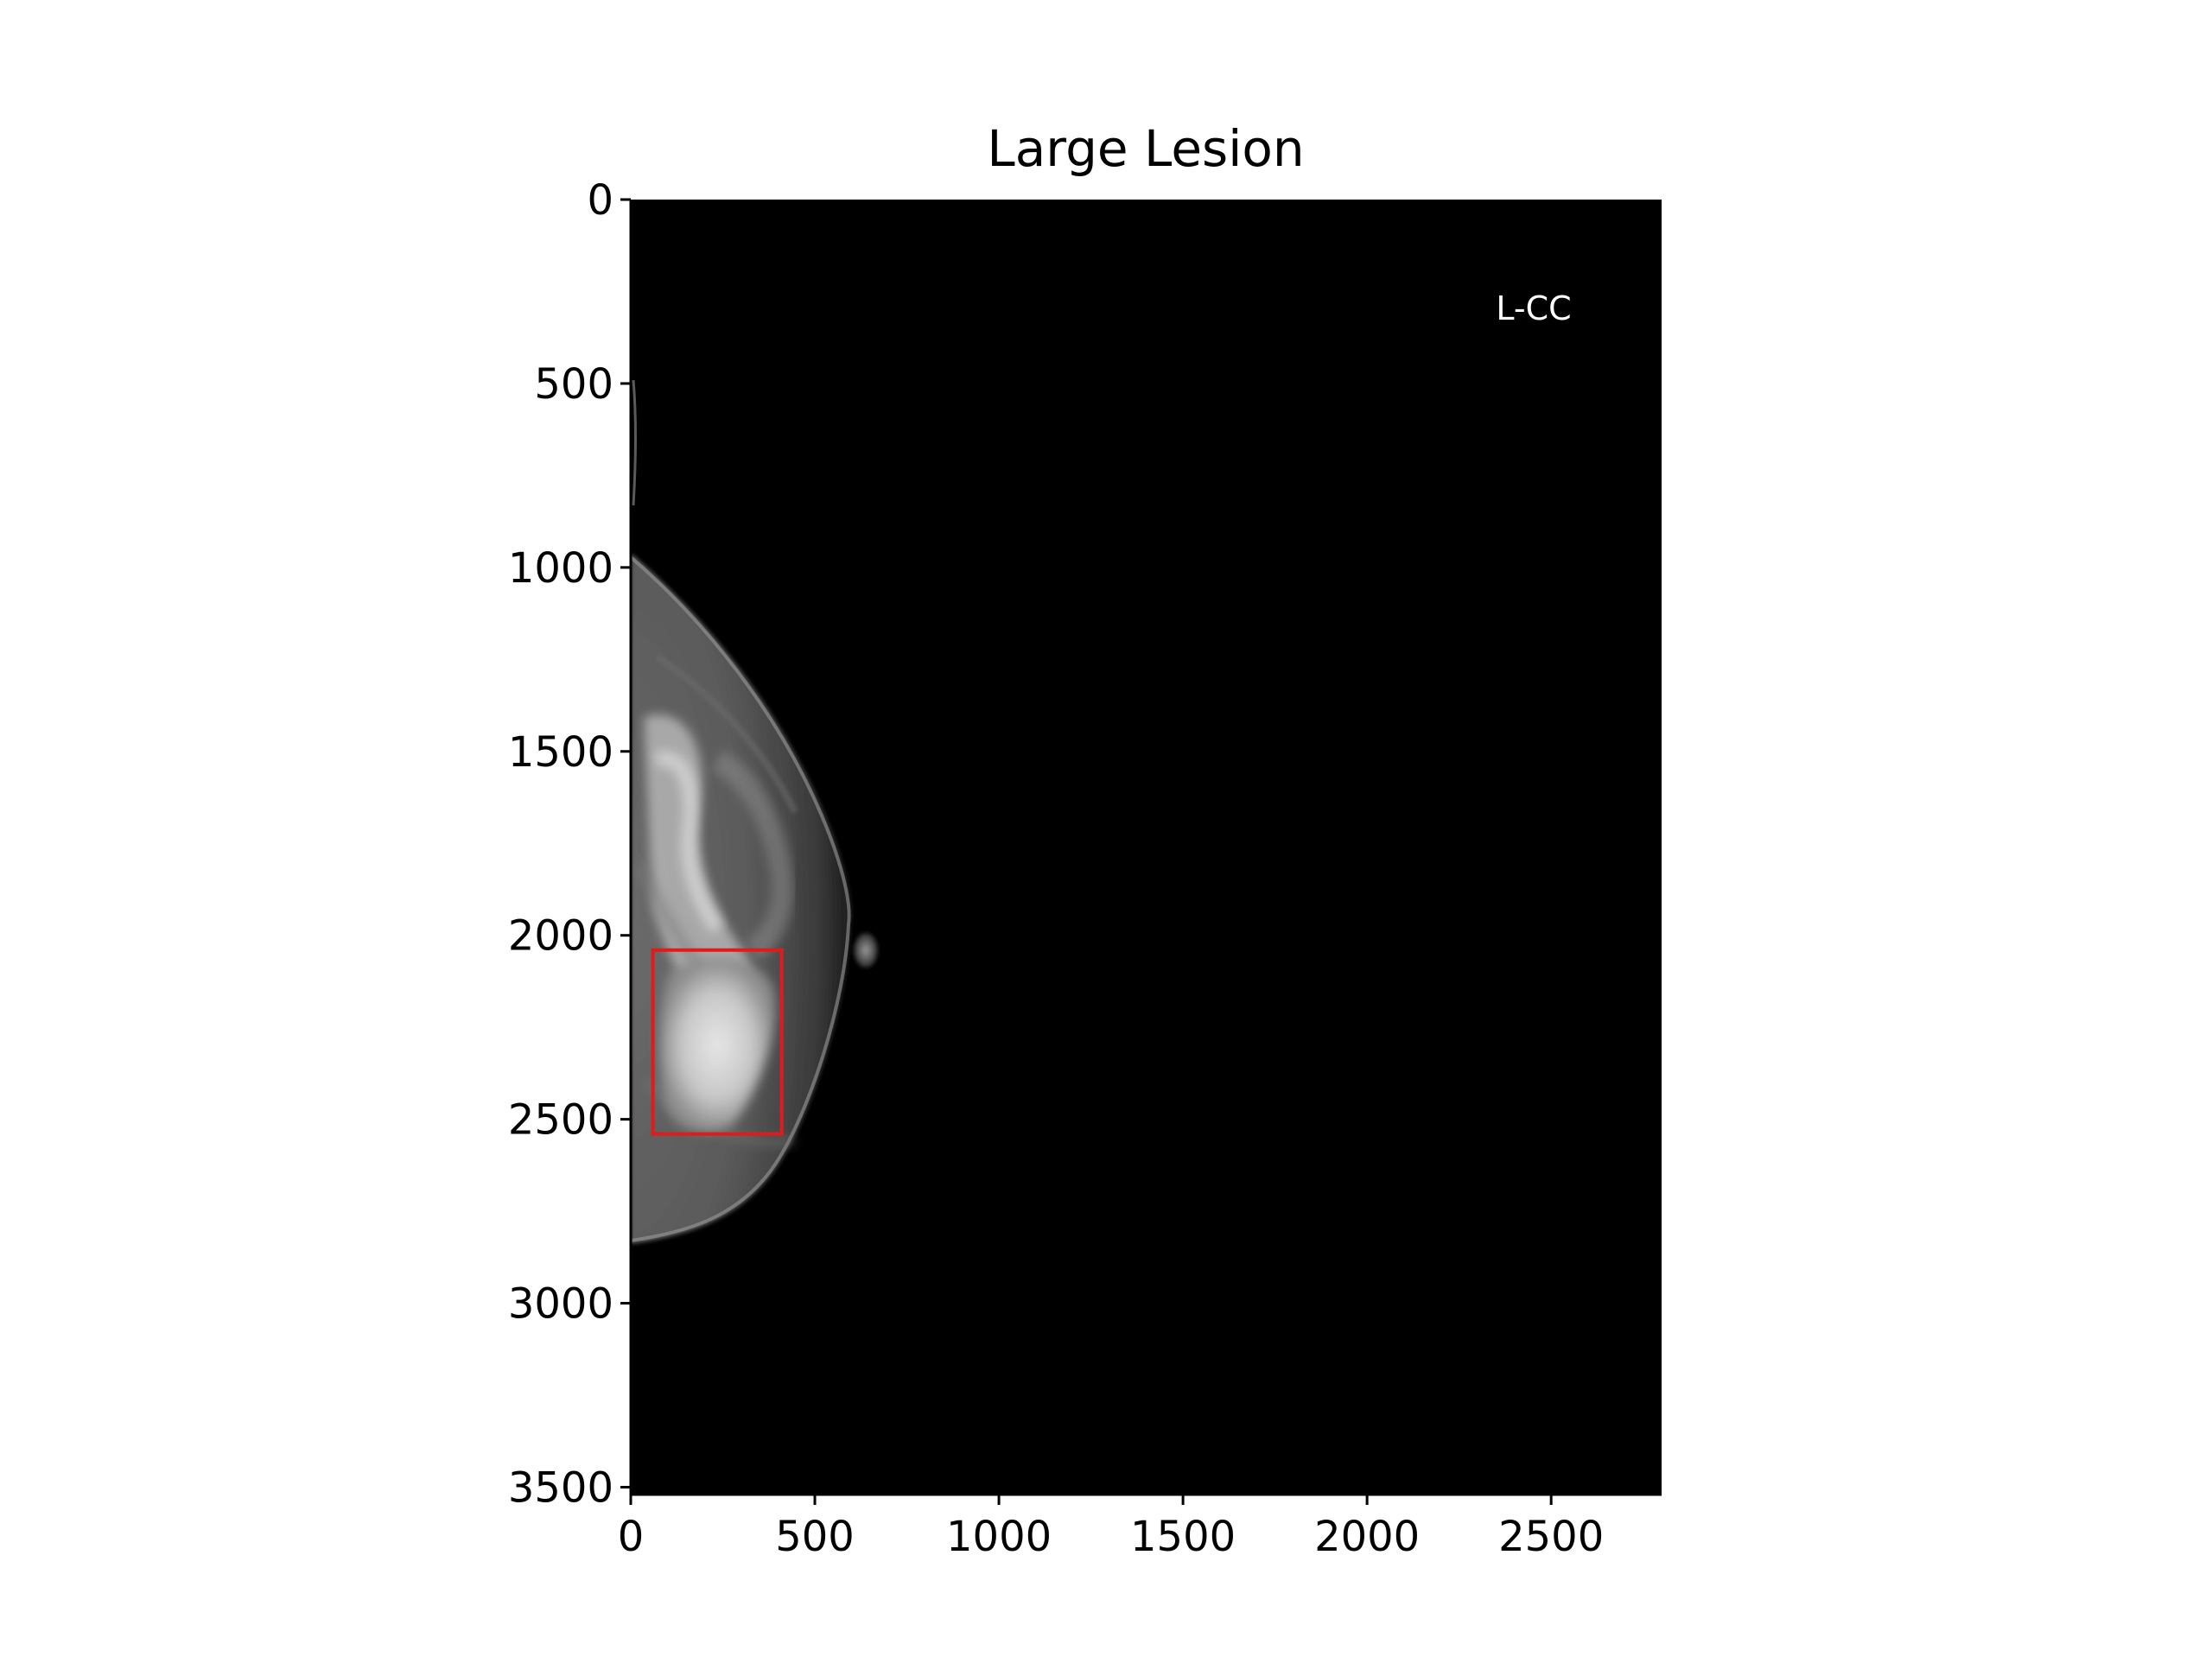 The height and width of the screenshot is (1663, 2212). Describe the element at coordinates (560, 1121) in the screenshot. I see `y-tick-label: 2500` at that location.